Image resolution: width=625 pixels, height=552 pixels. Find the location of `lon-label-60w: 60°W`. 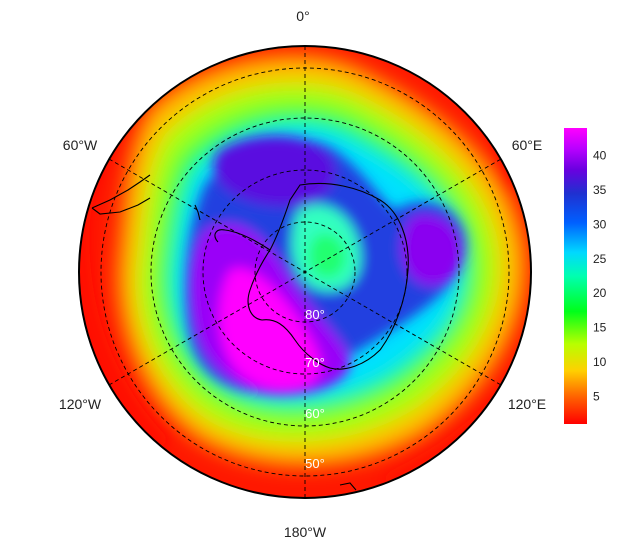

lon-label-60w: 60°W is located at coordinates (80, 145).